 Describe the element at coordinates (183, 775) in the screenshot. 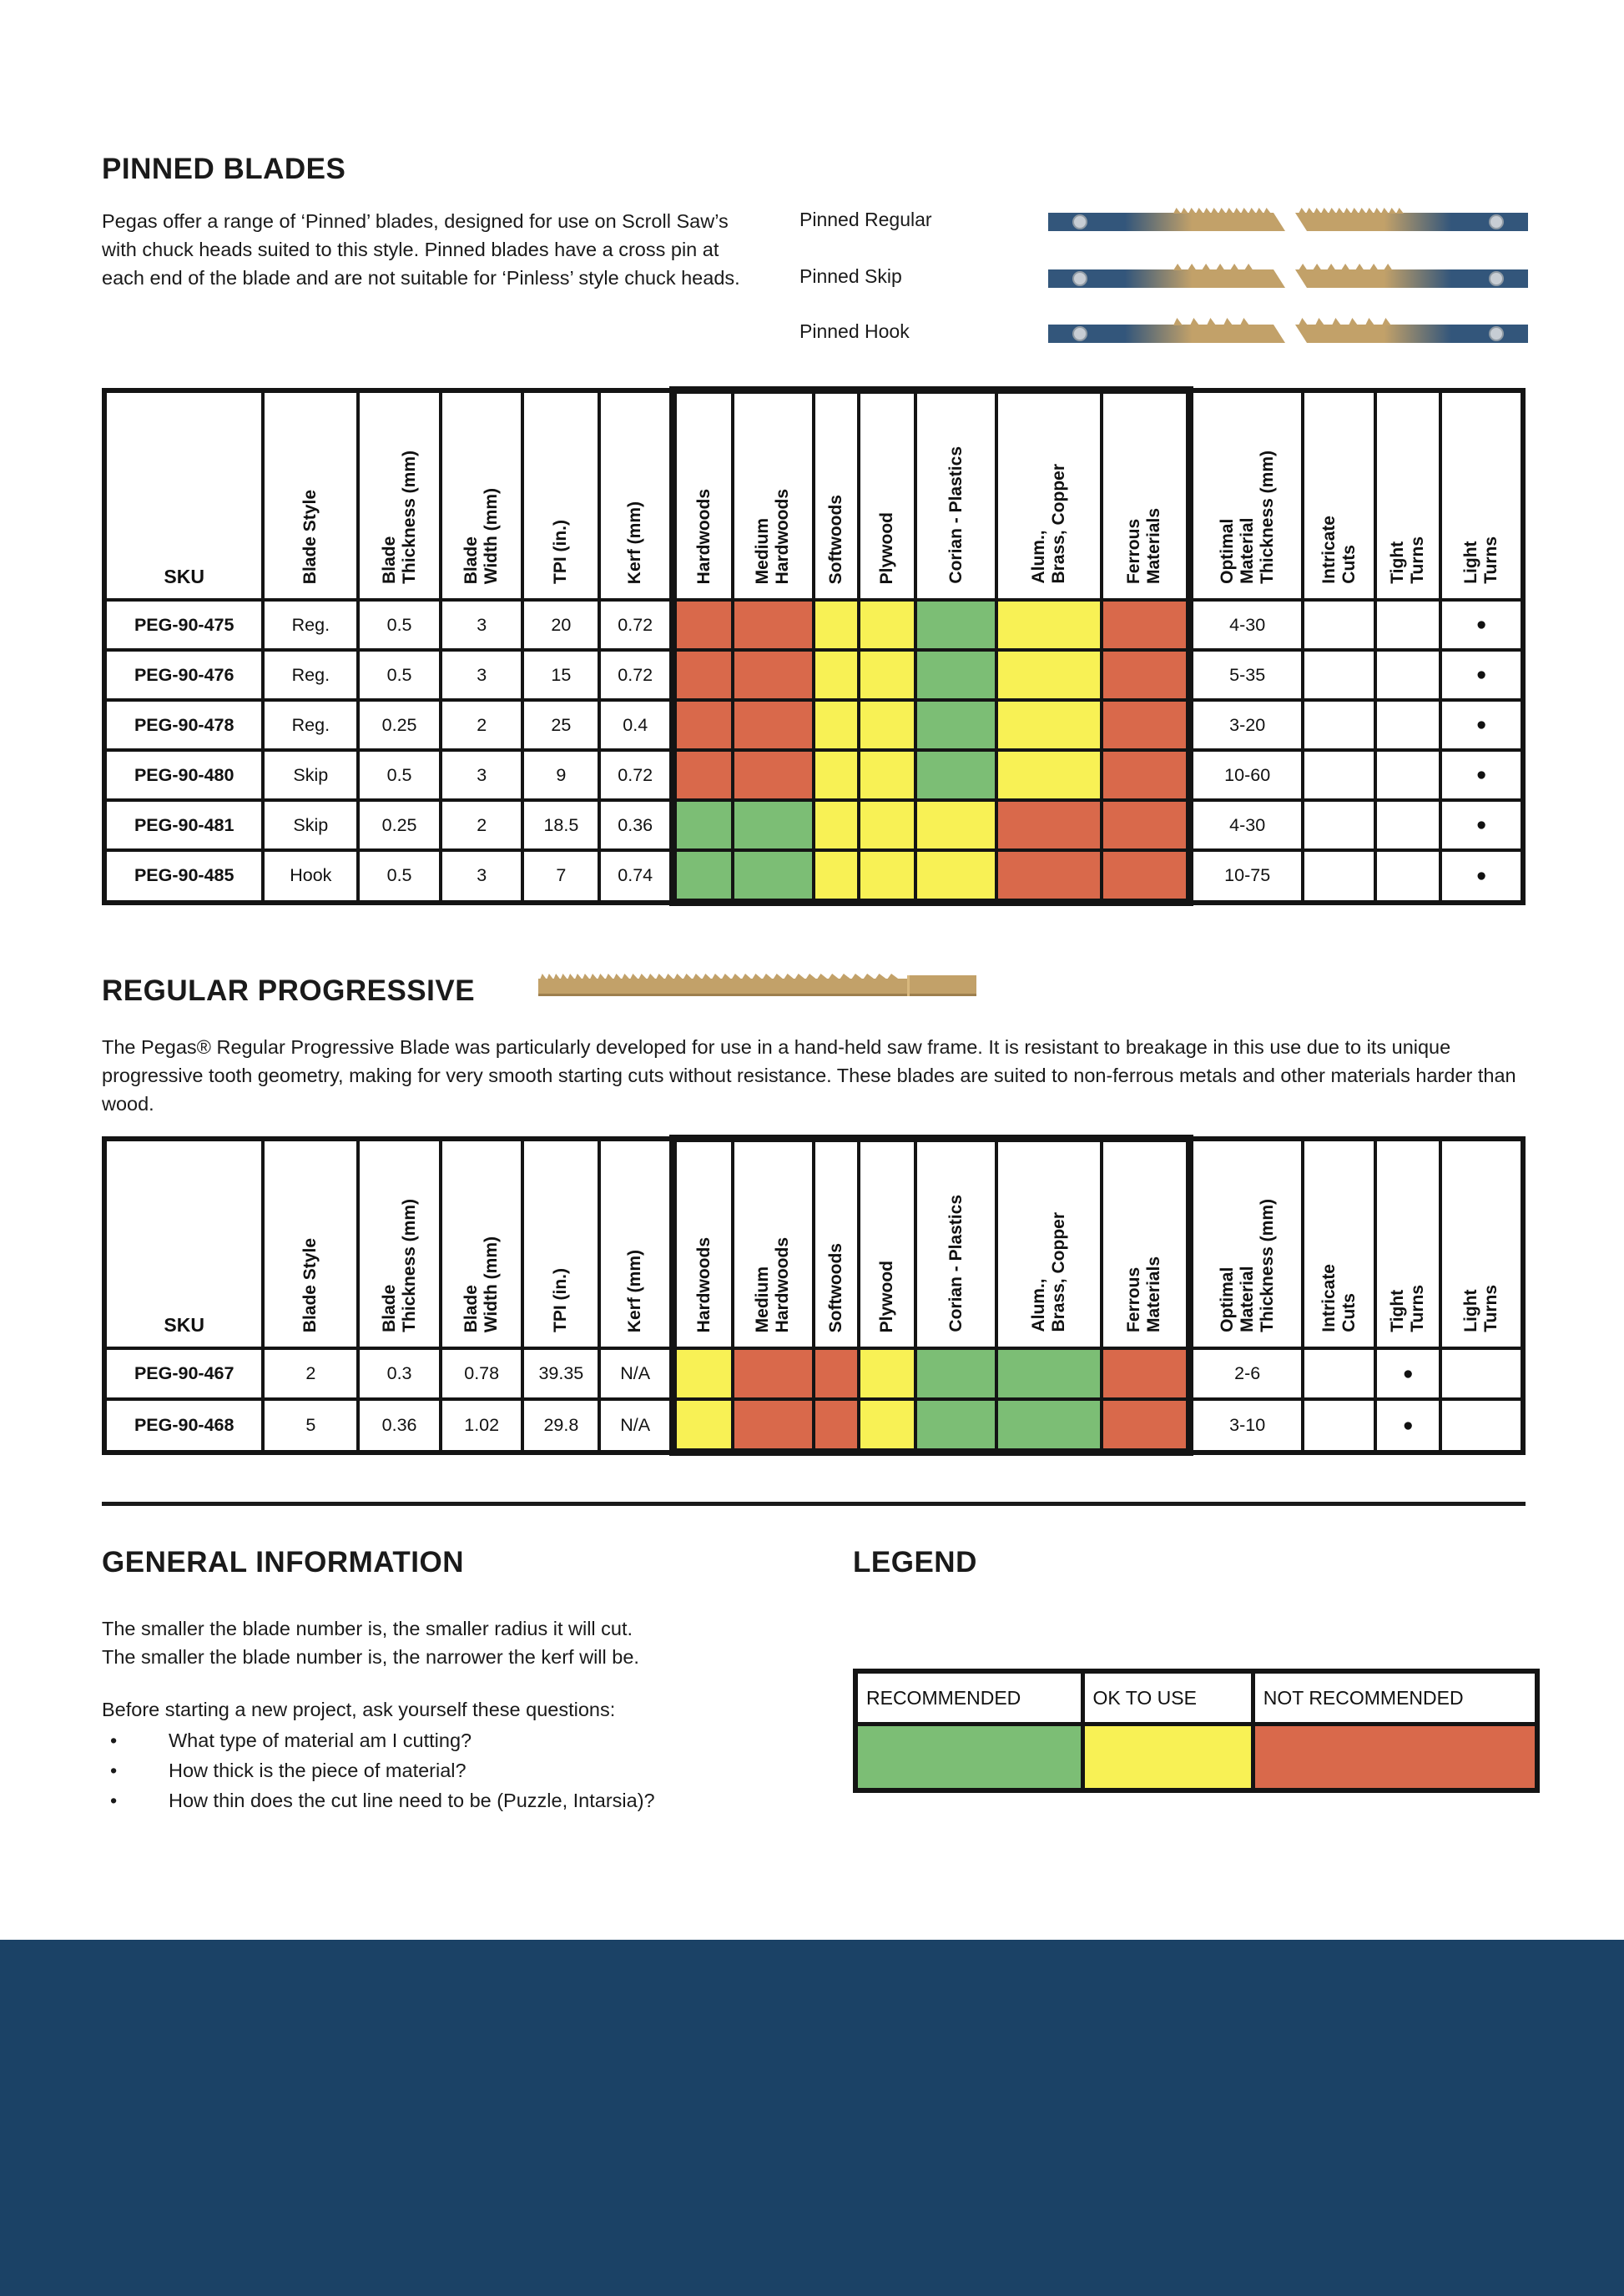

I see `sku-cell: PEG-90-480` at that location.